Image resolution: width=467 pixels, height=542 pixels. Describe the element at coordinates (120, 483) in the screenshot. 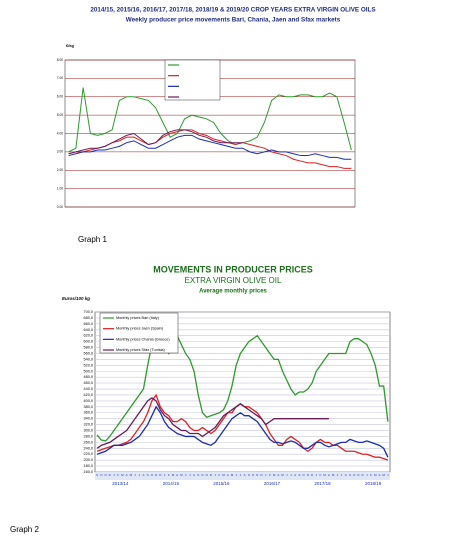

I see `crop-year-label: 2013/14` at that location.